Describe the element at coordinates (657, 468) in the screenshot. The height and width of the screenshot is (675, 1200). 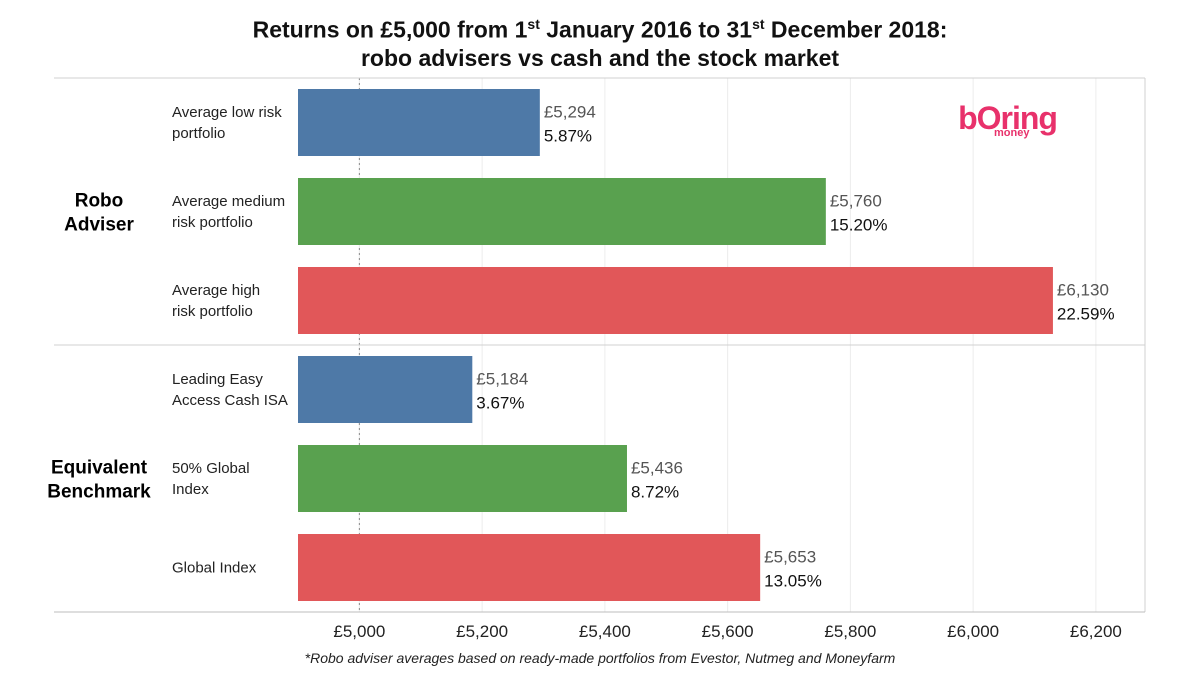
I see `value-label: £5,436` at that location.